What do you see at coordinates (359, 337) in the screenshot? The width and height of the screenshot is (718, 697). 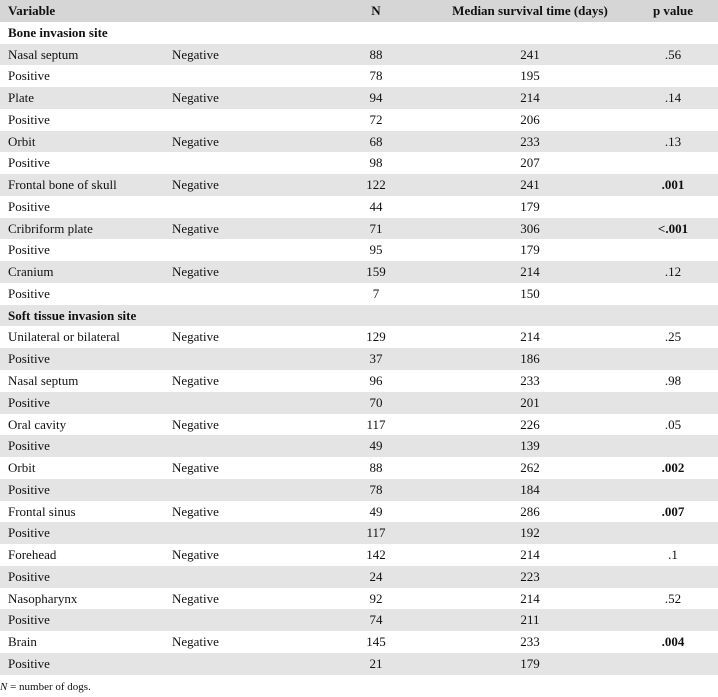 I see `table-row: Unilateral or bilateral Negative 129 214 .25` at bounding box center [359, 337].